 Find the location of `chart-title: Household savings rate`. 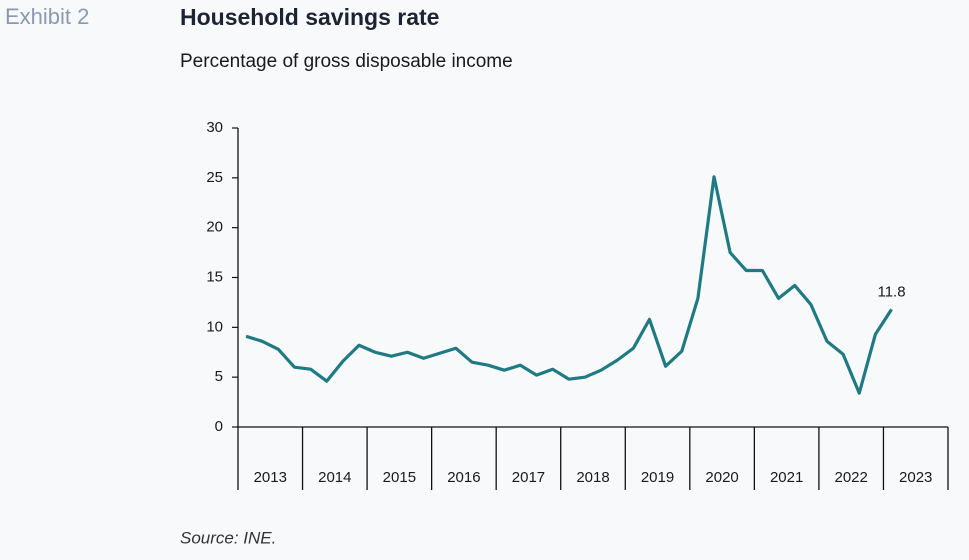

chart-title: Household savings rate is located at coordinates (309, 17).